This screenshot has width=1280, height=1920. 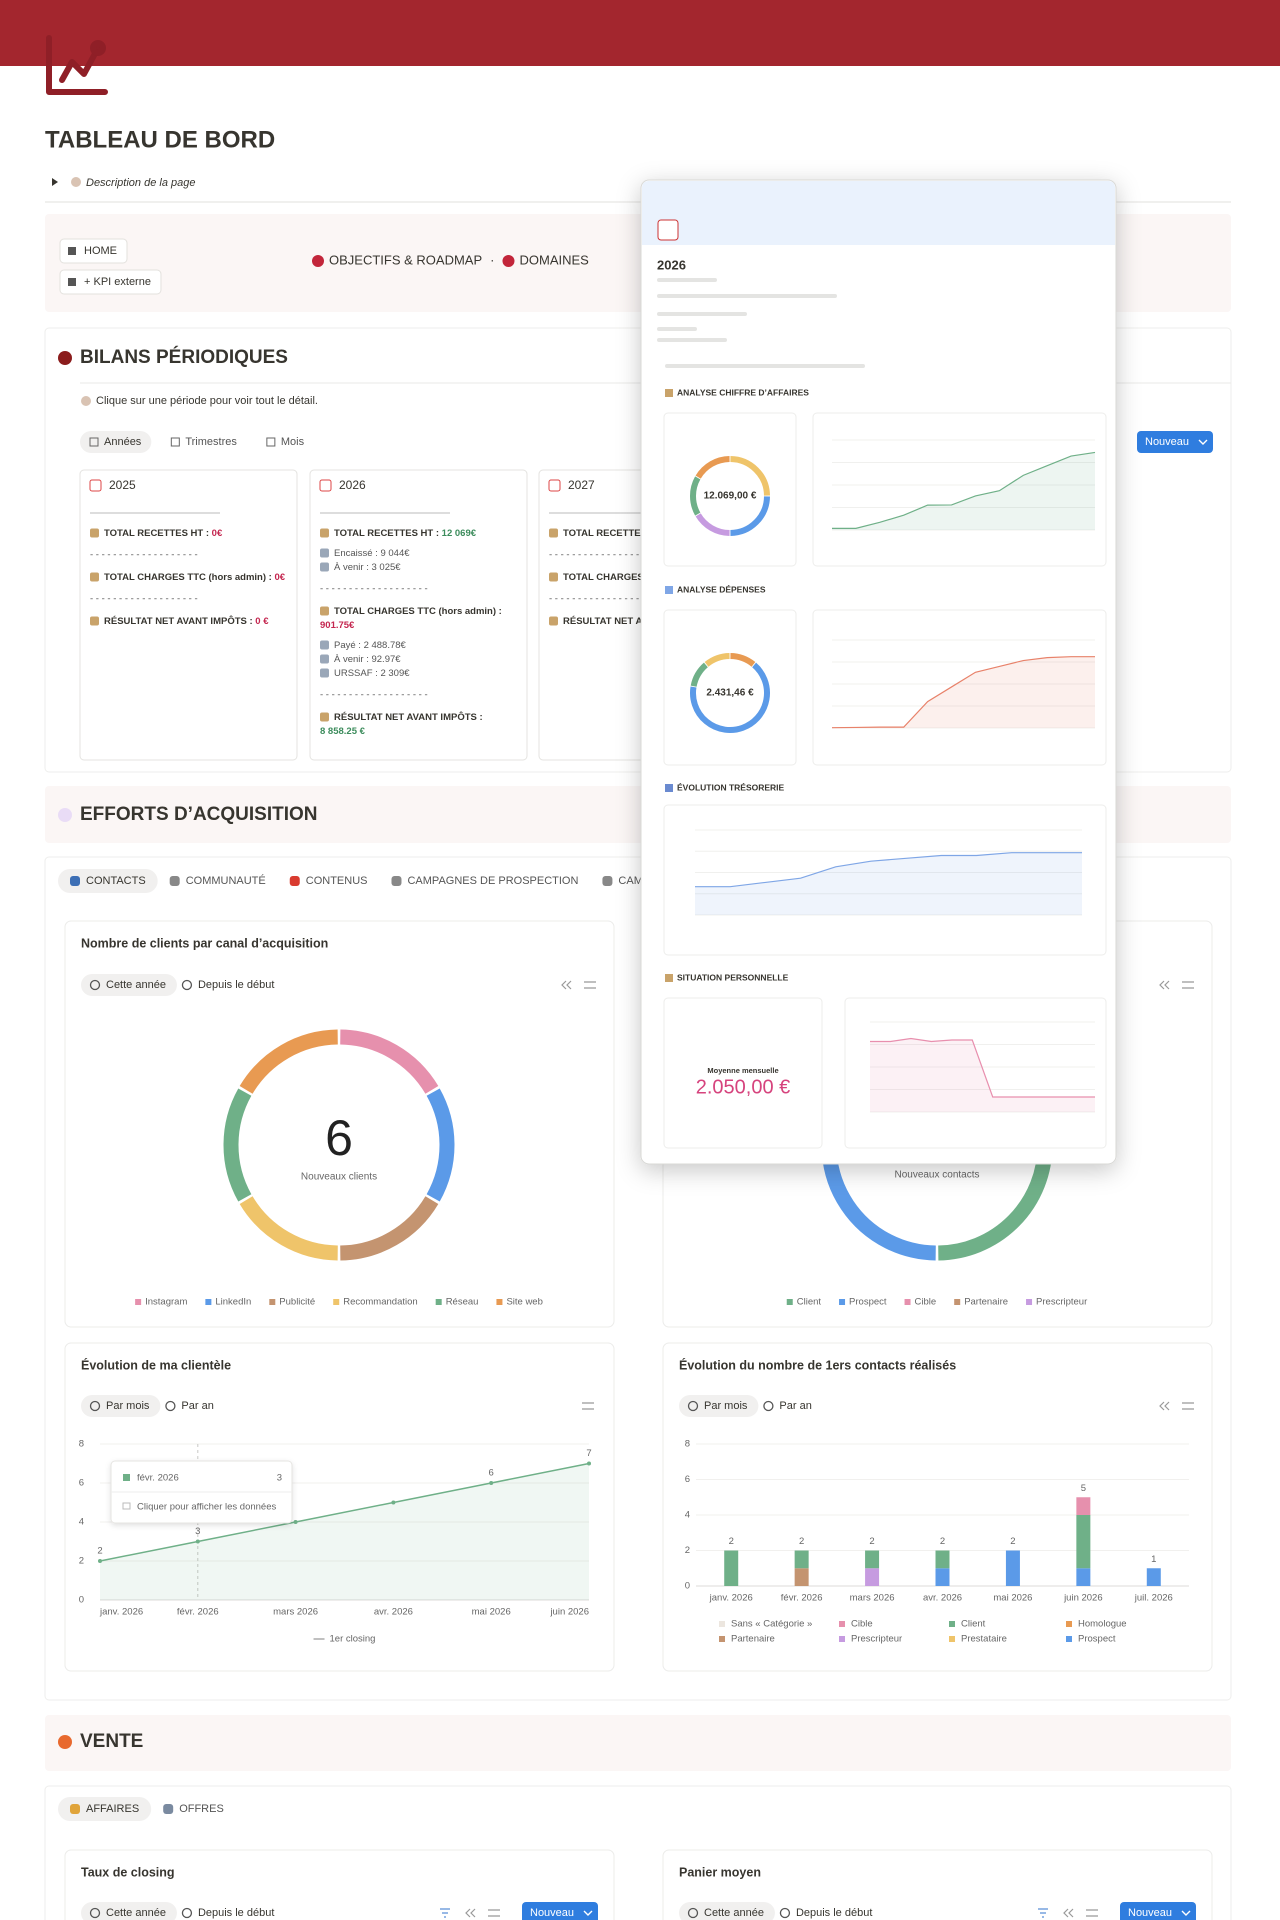 I want to click on page-description: Description de la page, so click(x=140, y=183).